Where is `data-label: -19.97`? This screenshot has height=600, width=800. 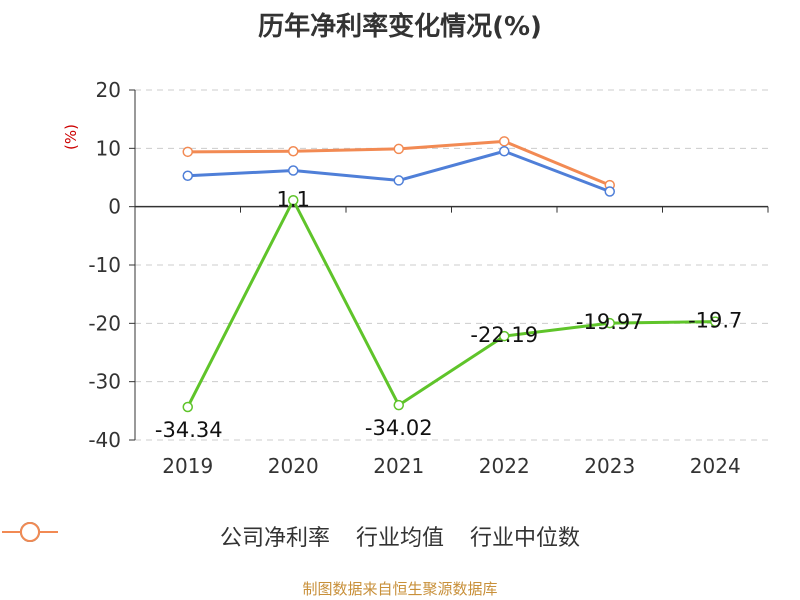 data-label: -19.97 is located at coordinates (610, 322).